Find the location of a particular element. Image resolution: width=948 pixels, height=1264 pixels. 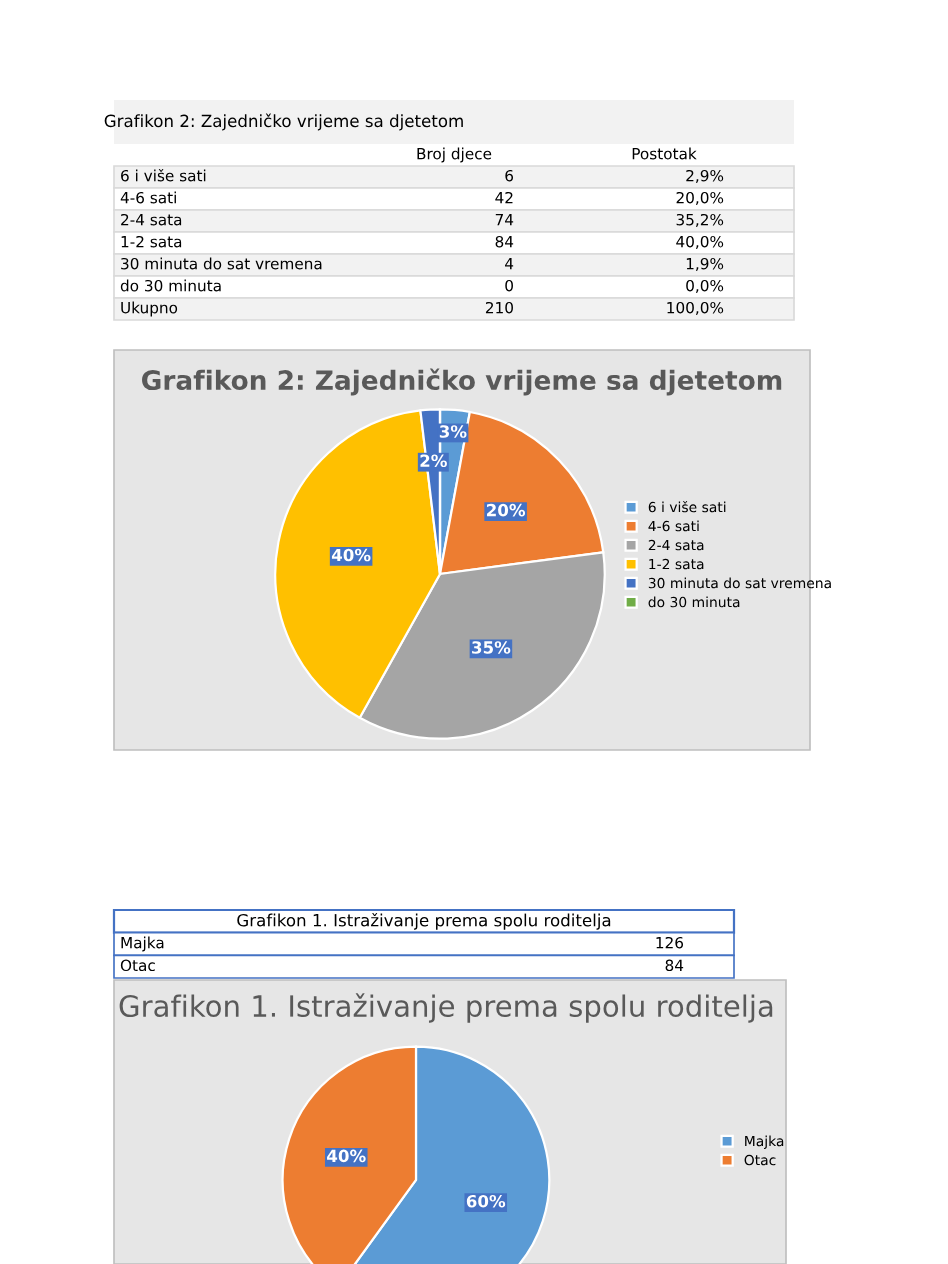

data-label: 3% is located at coordinates (453, 431).